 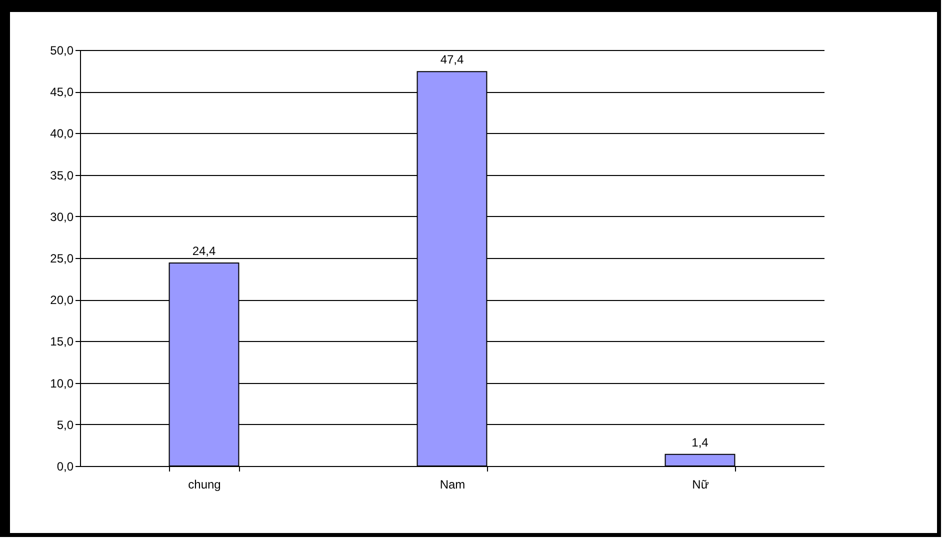 I want to click on x-tick-label: Nam, so click(x=453, y=485).